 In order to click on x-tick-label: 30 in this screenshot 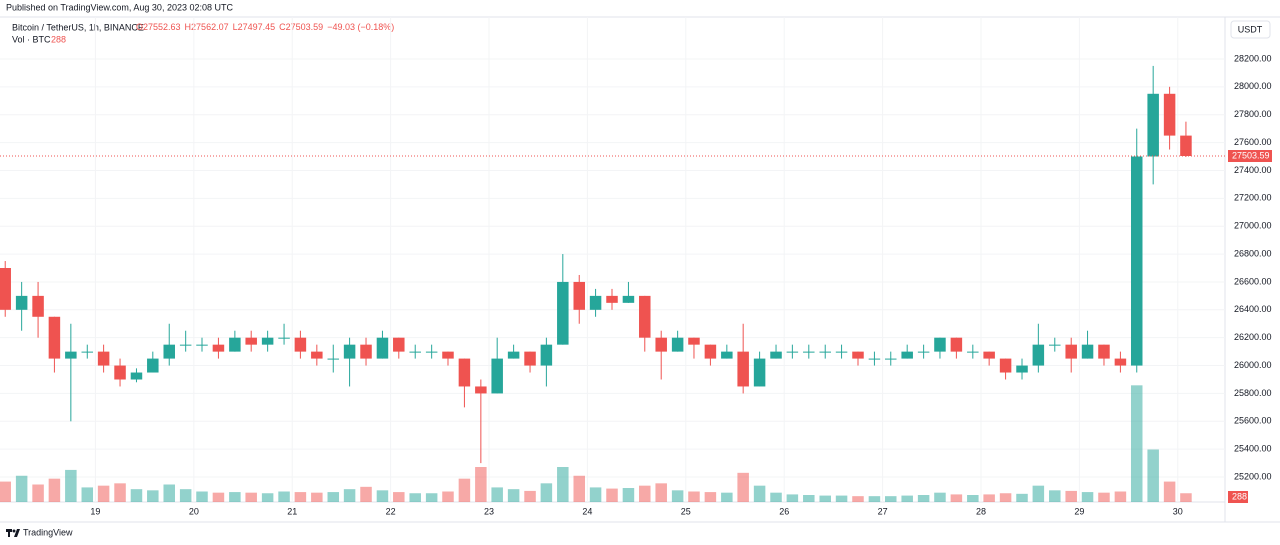, I will do `click(1178, 511)`.